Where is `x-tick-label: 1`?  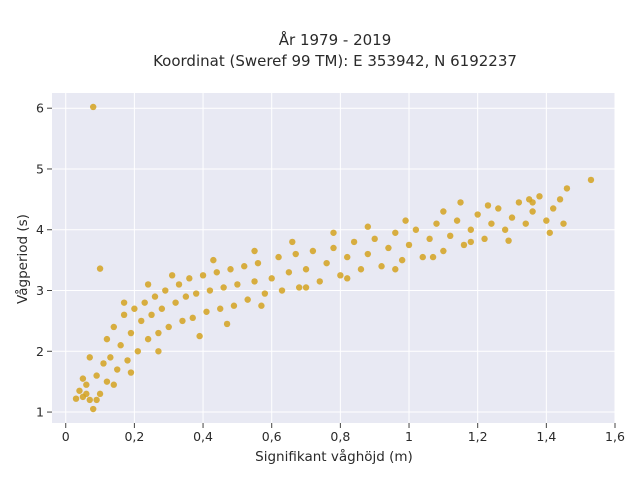 x-tick-label: 1 is located at coordinates (409, 436).